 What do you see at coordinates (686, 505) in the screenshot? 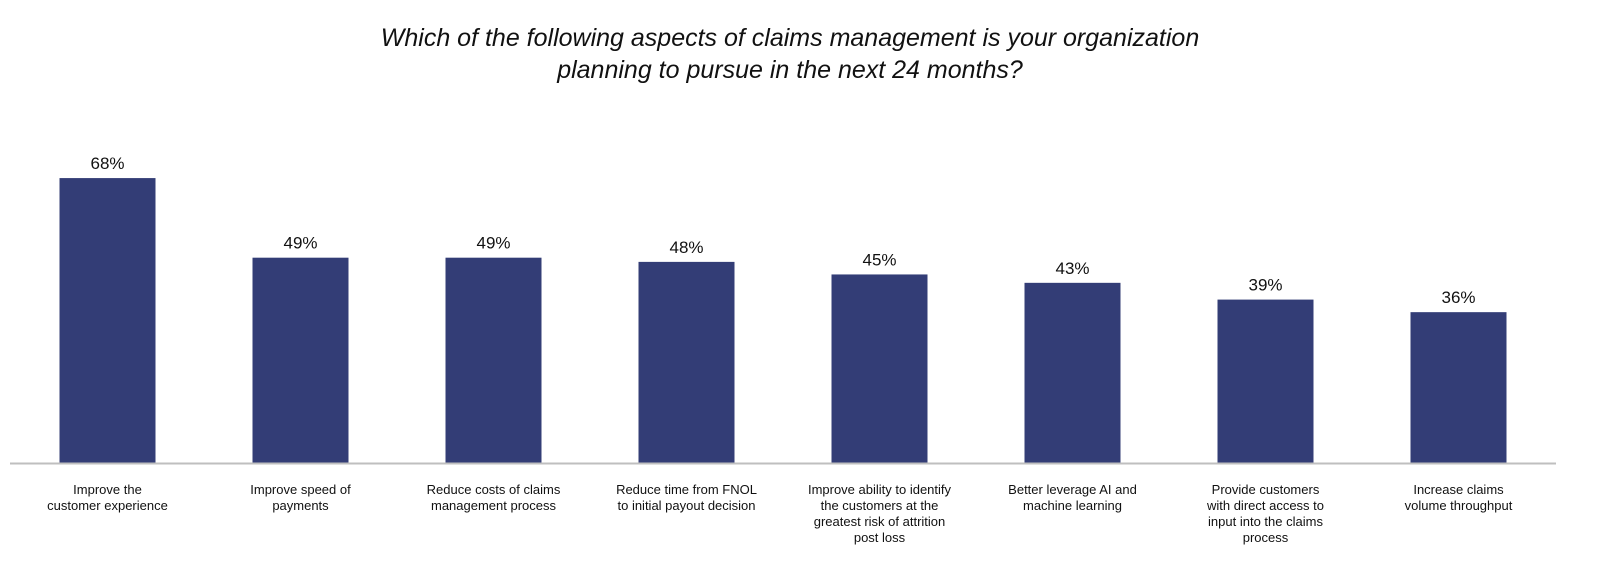
I see `category-label-line: to initial payout decision` at bounding box center [686, 505].